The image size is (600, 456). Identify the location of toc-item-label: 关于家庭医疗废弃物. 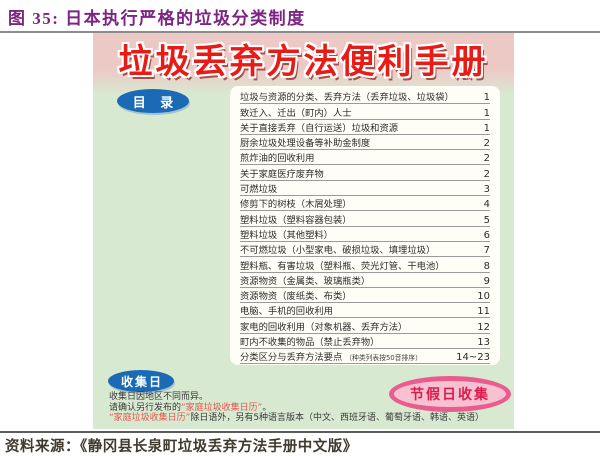
(282, 174).